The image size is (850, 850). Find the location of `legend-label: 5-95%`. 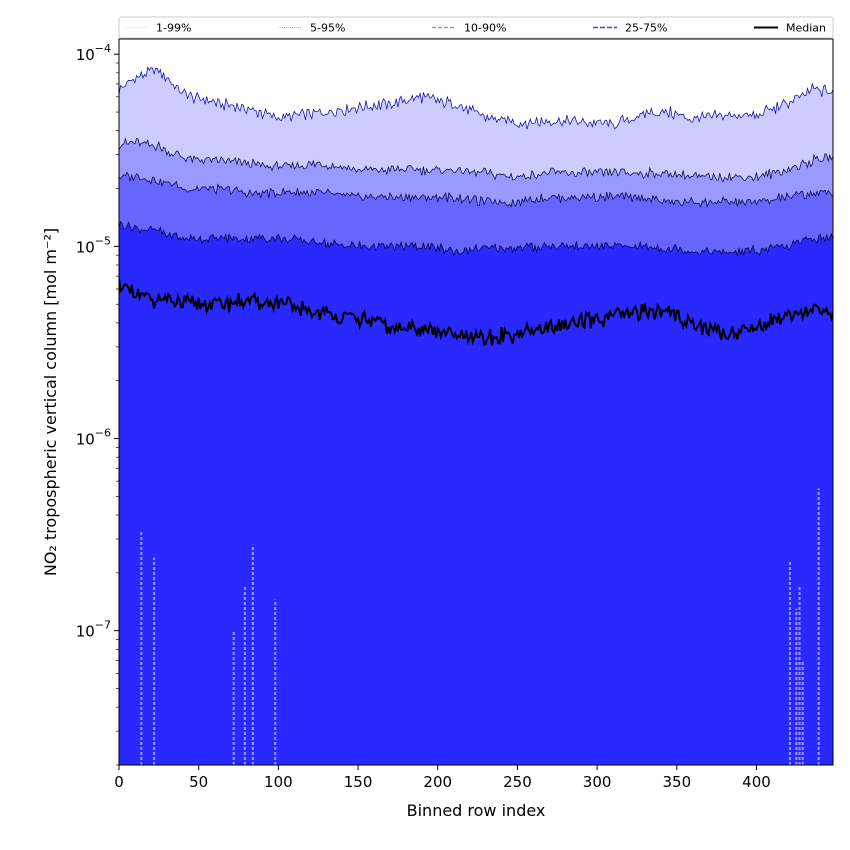

legend-label: 5-95% is located at coordinates (327, 28).